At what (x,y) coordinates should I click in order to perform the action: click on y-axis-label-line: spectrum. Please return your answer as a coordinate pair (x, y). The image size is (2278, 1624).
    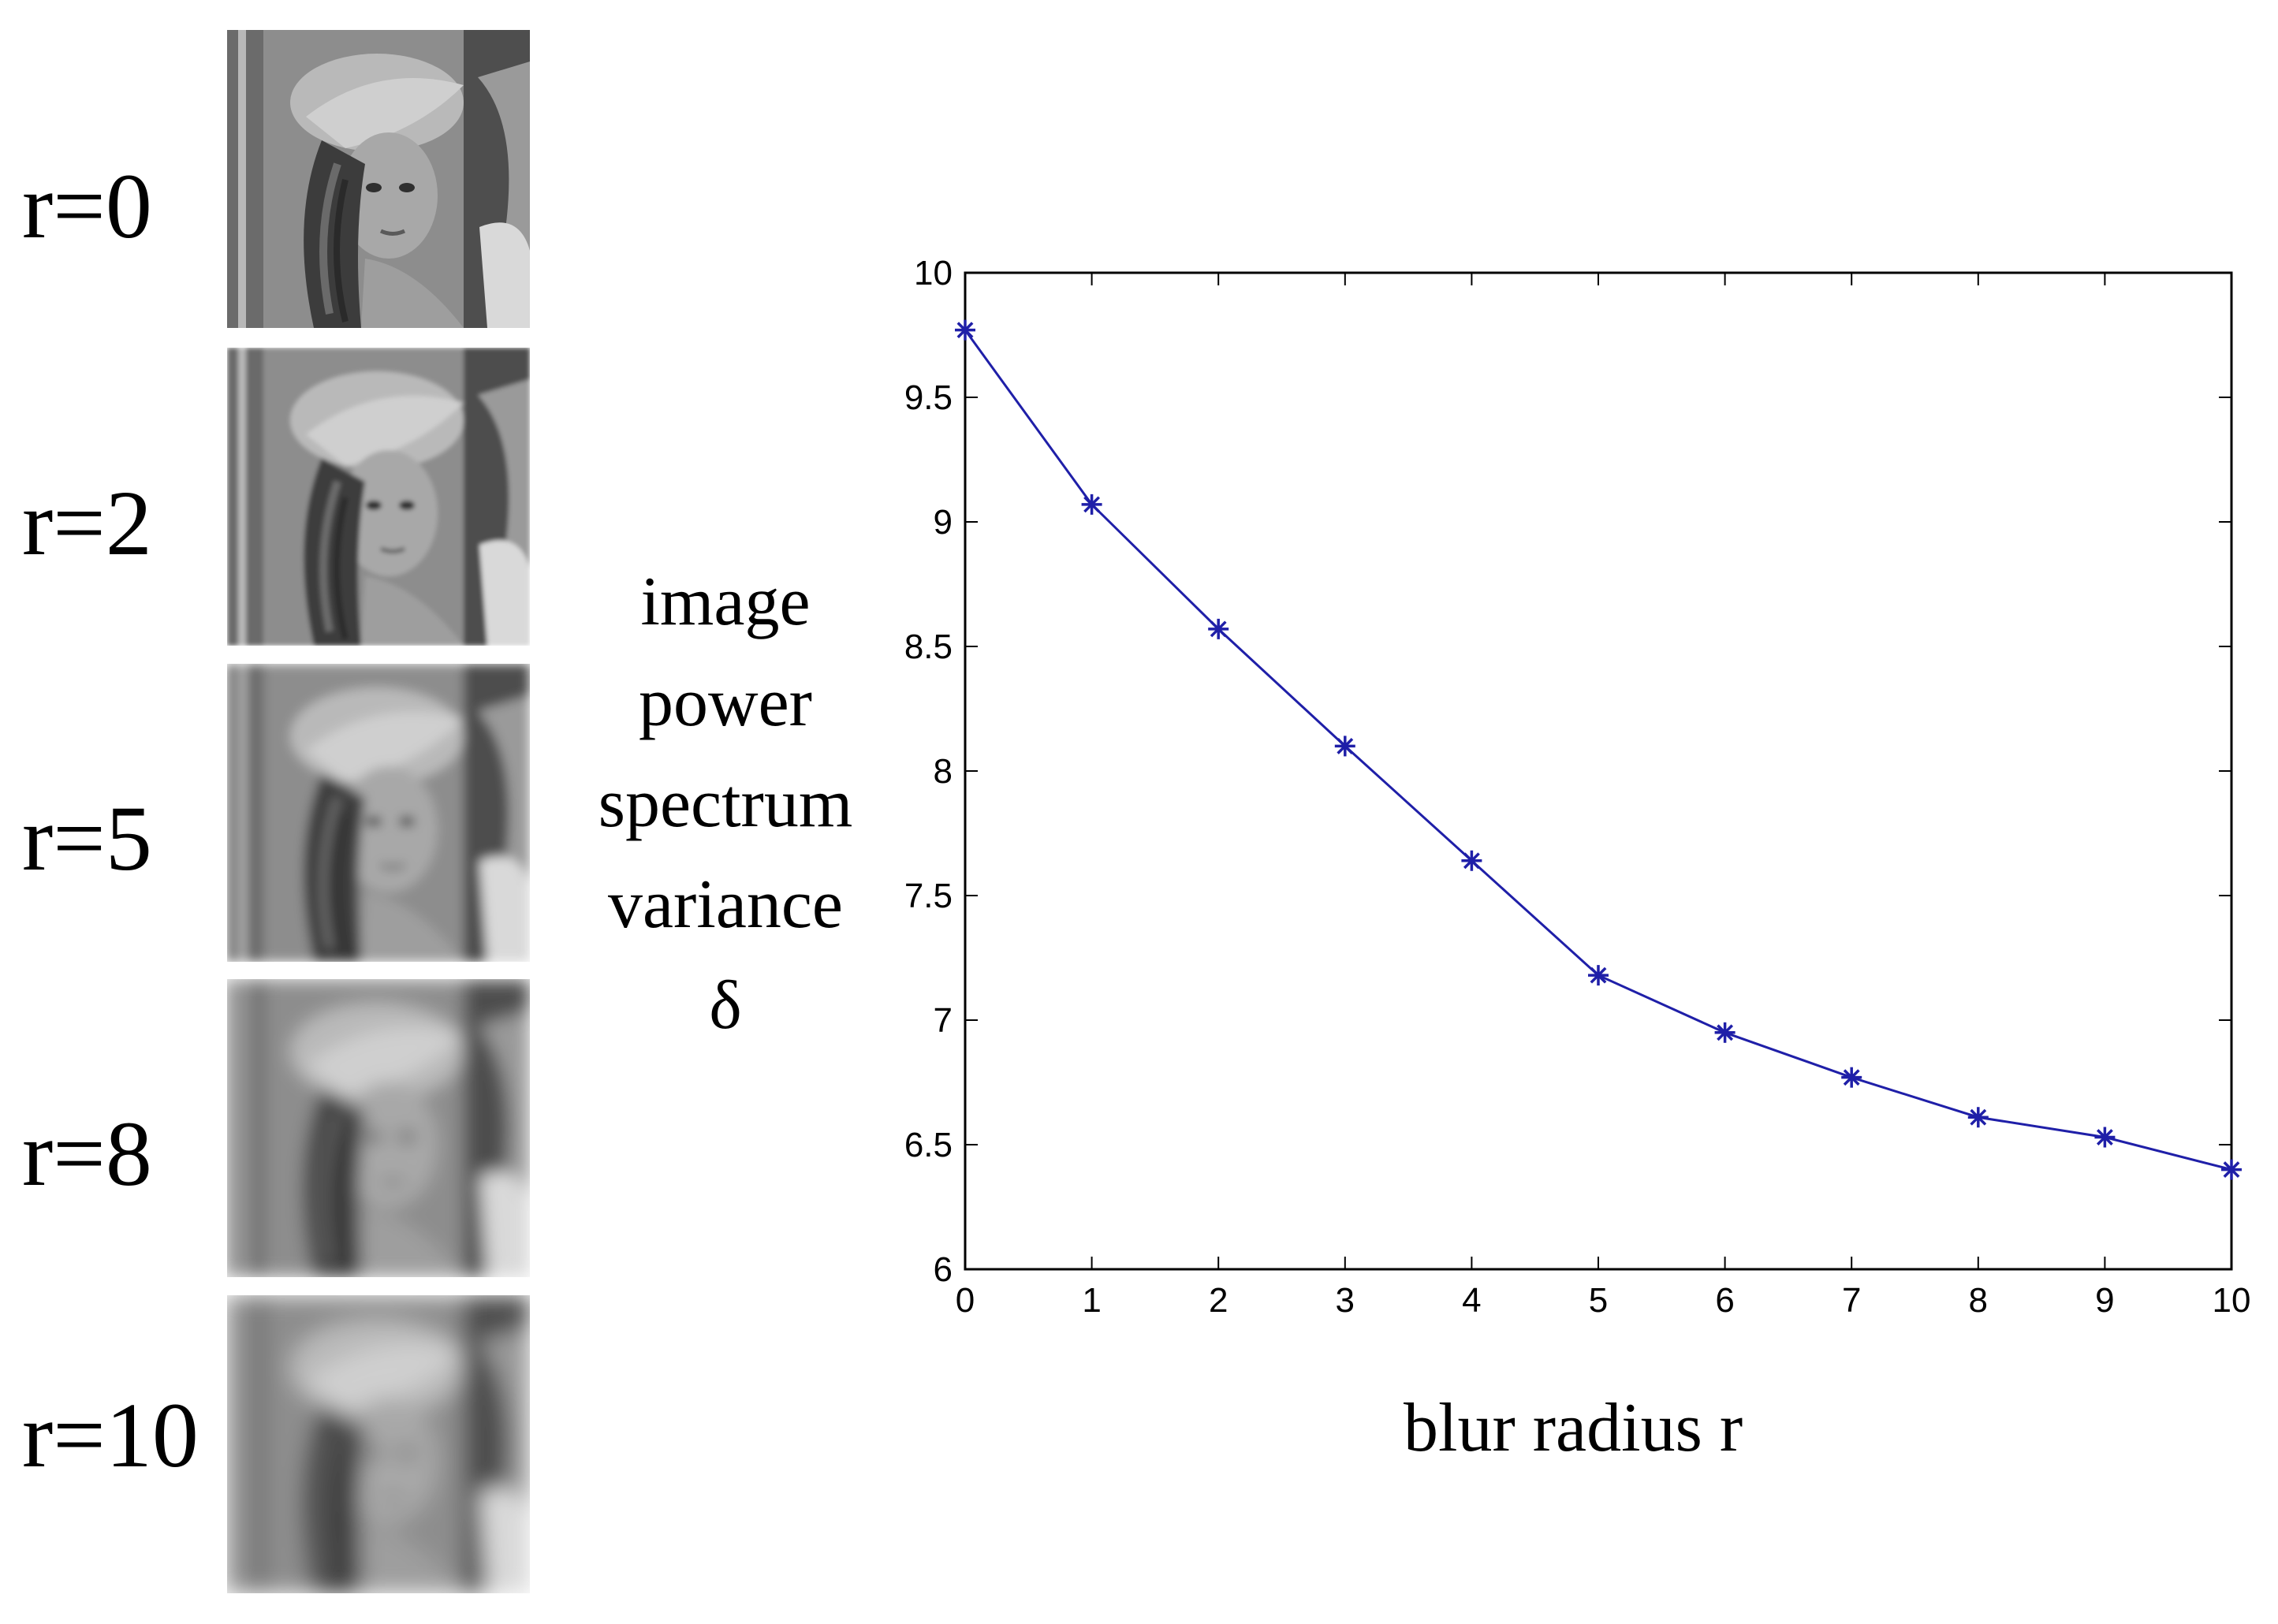
    Looking at the image, I should click on (725, 803).